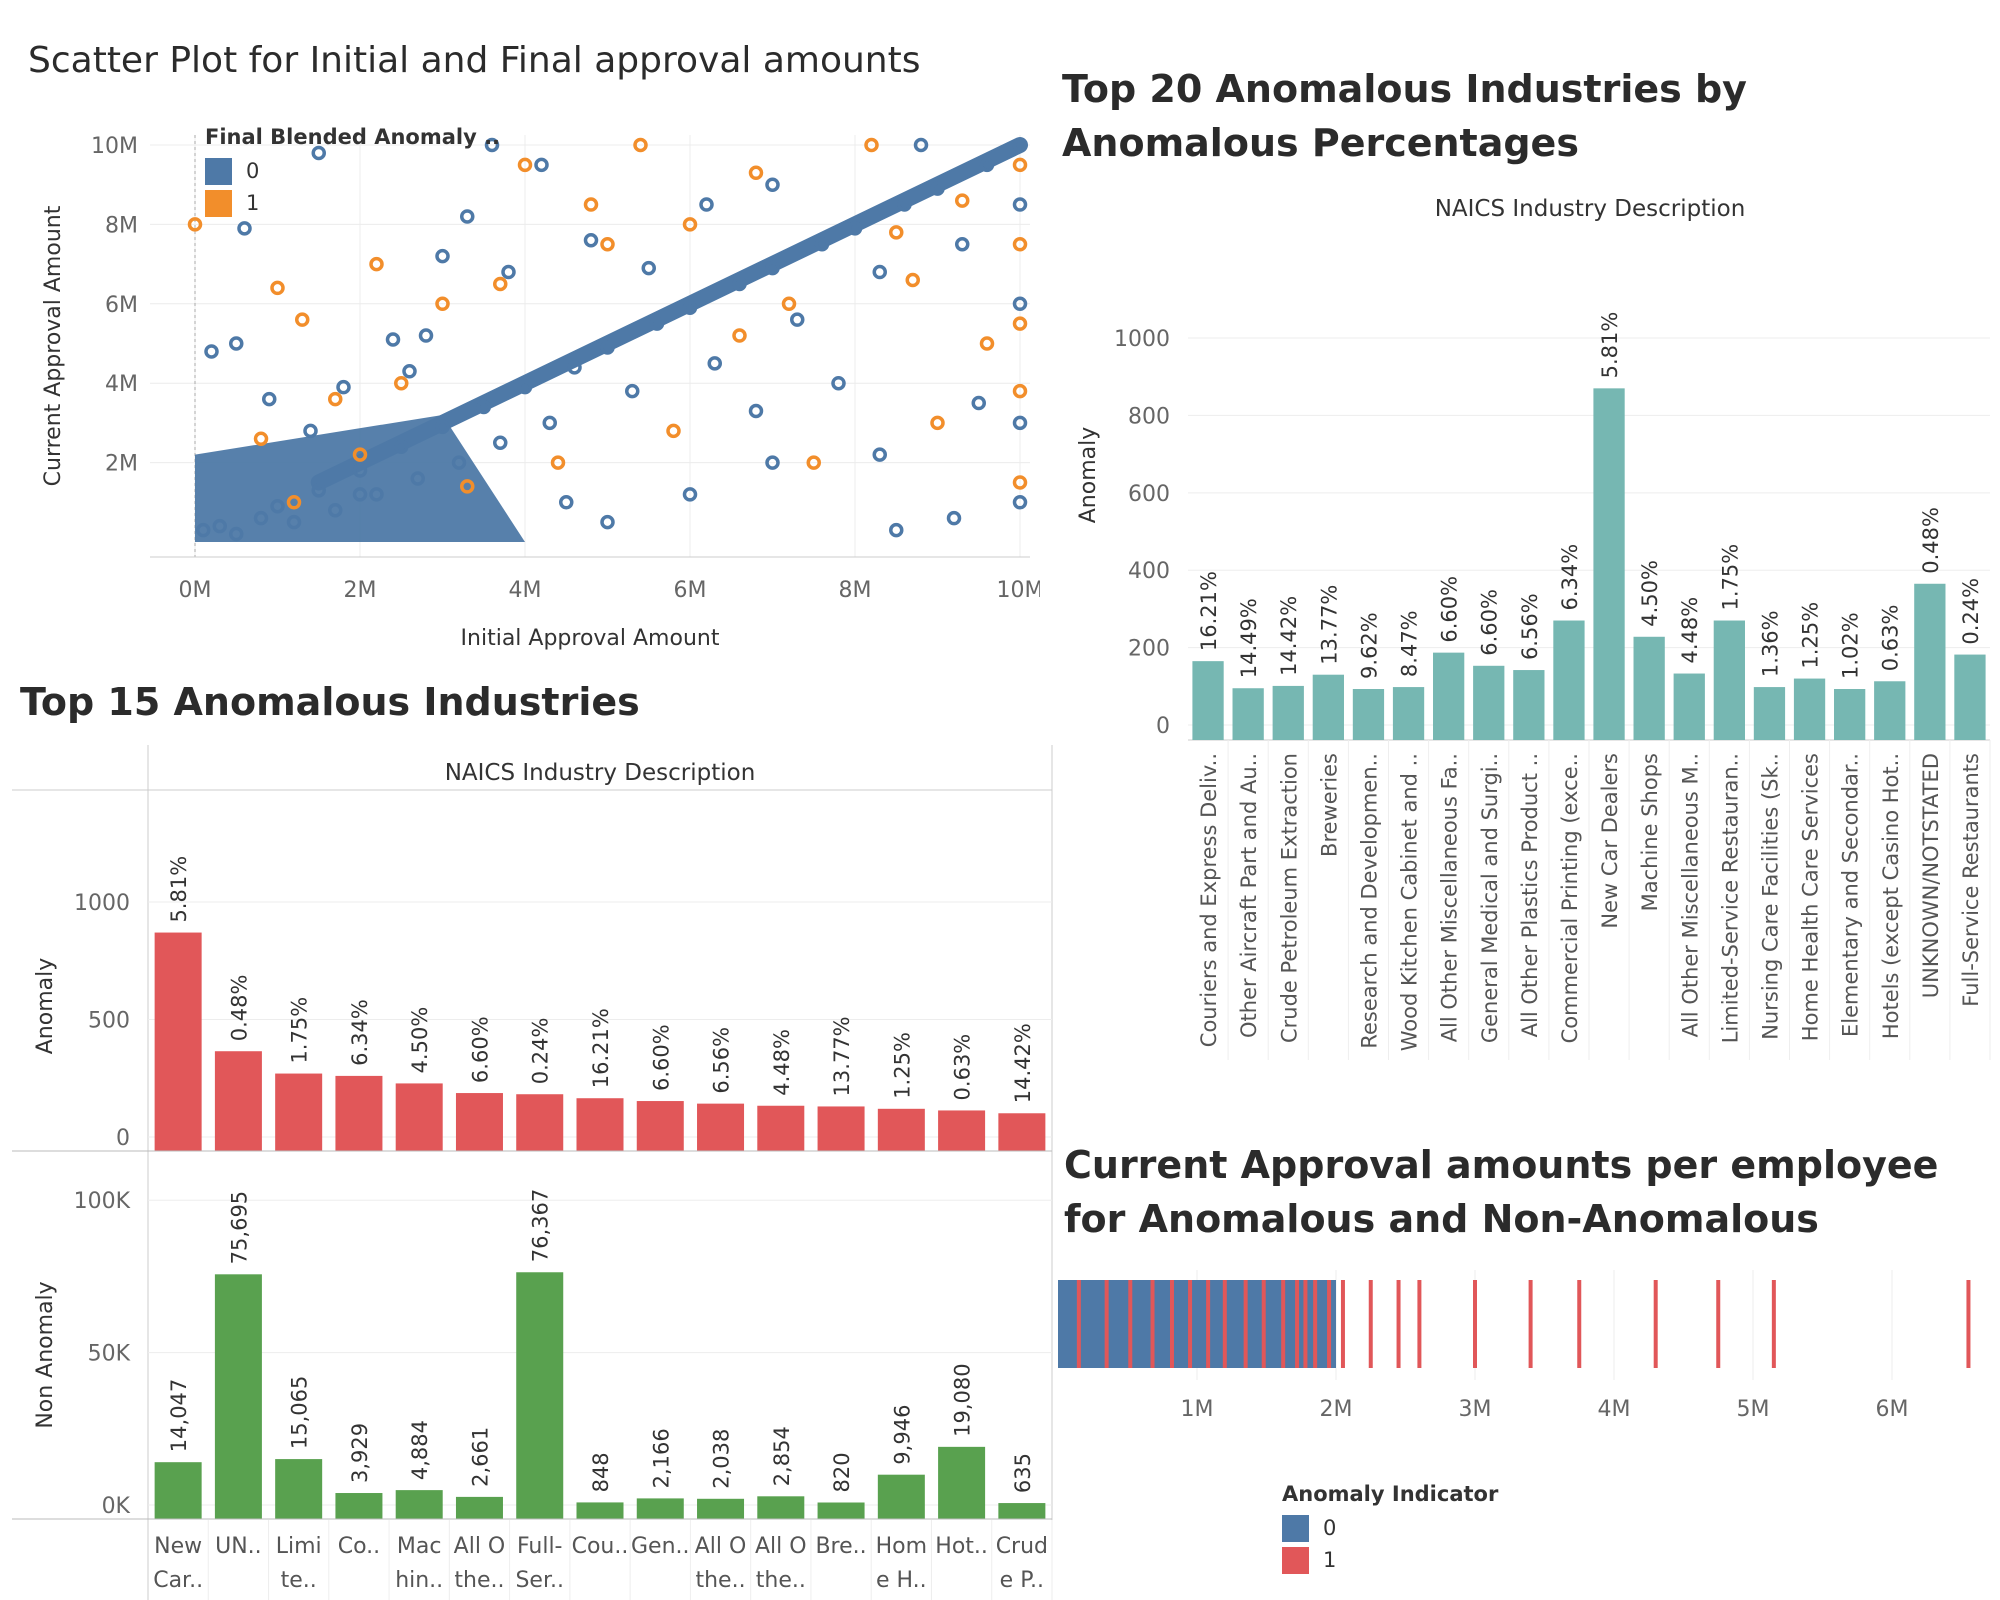 The width and height of the screenshot is (2000, 1600). What do you see at coordinates (1390, 1494) in the screenshot?
I see `per-employee-legend-title: Anomaly Indicator` at bounding box center [1390, 1494].